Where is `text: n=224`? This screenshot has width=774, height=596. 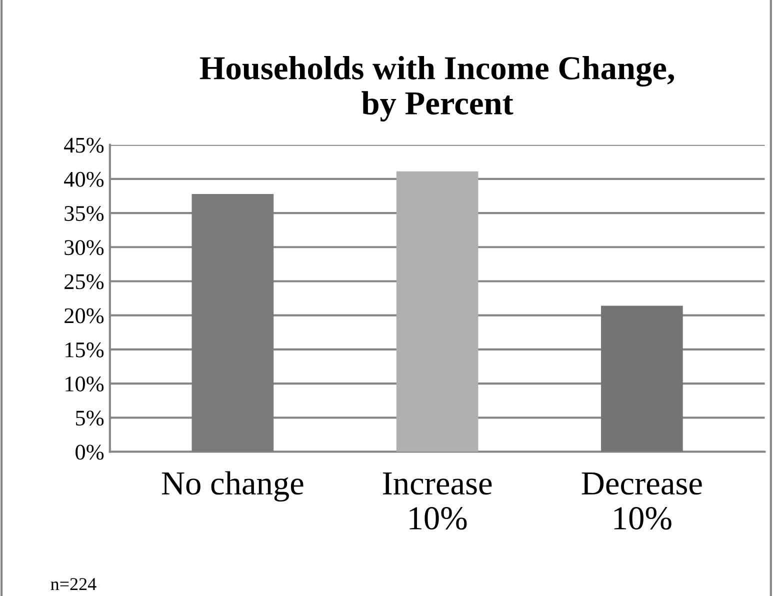 text: n=224 is located at coordinates (73, 584).